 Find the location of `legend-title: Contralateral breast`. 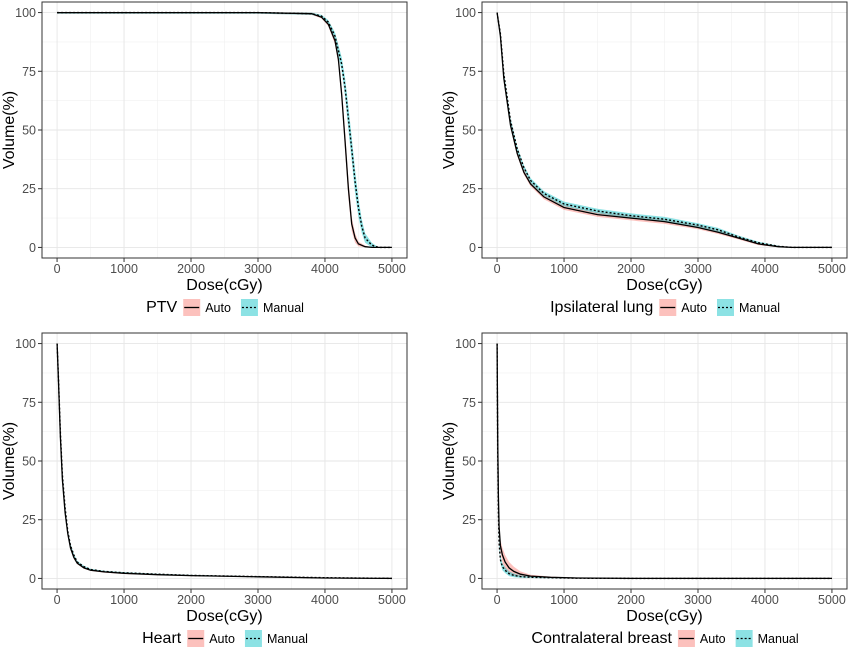

legend-title: Contralateral breast is located at coordinates (601, 638).